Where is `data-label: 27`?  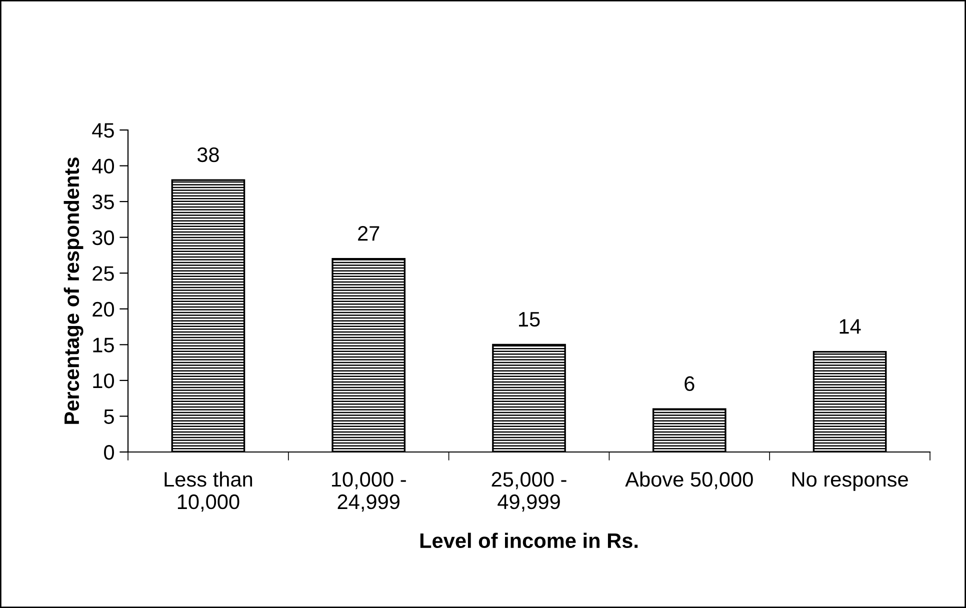
data-label: 27 is located at coordinates (369, 233).